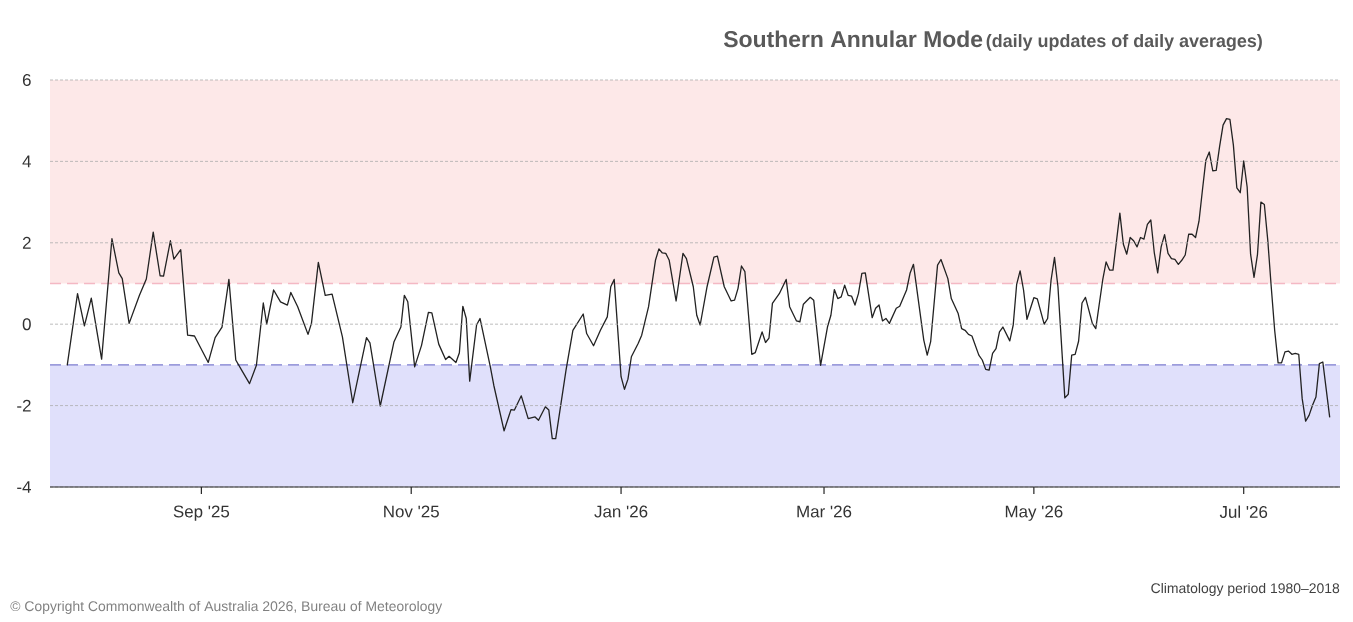 This screenshot has width=1353, height=622. Describe the element at coordinates (1034, 513) in the screenshot. I see `x-tick-label: May '26` at that location.